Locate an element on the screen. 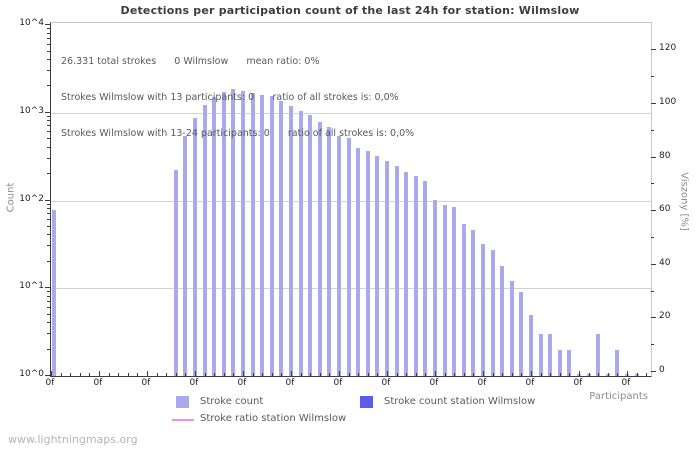 Image resolution: width=700 pixels, height=450 pixels. y-right-tick-label: 120 is located at coordinates (668, 48).